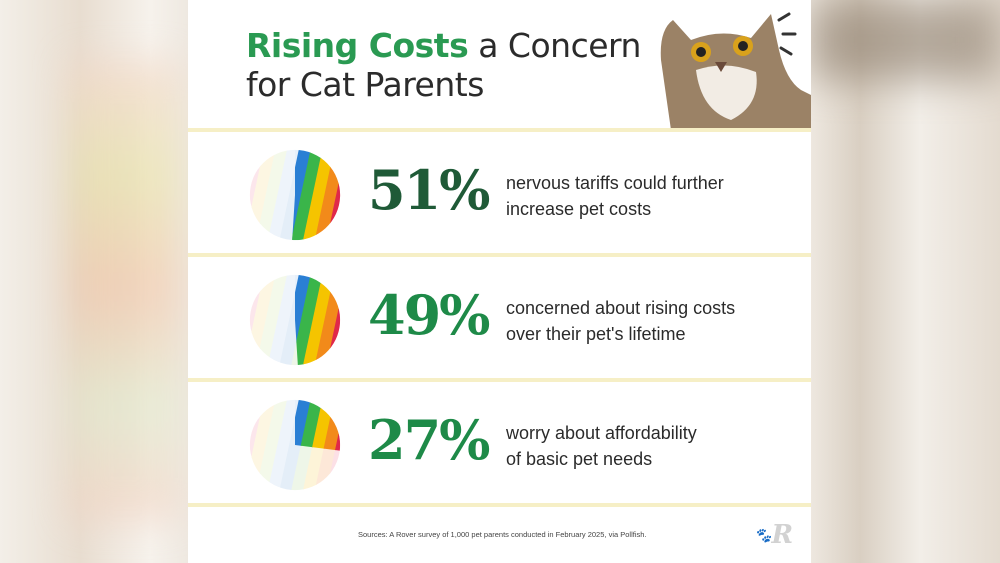 The width and height of the screenshot is (1000, 563). What do you see at coordinates (365, 84) in the screenshot?
I see `title-line2: for Cat Parents` at bounding box center [365, 84].